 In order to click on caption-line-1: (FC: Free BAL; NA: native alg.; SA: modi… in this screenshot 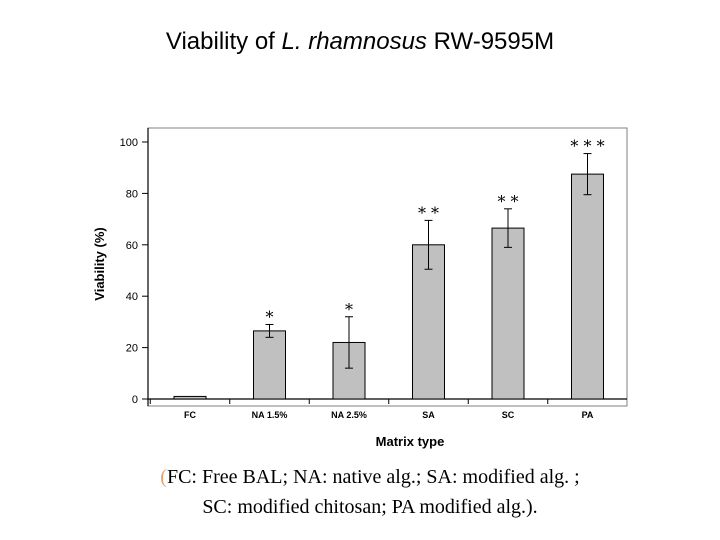, I will do `click(370, 477)`.